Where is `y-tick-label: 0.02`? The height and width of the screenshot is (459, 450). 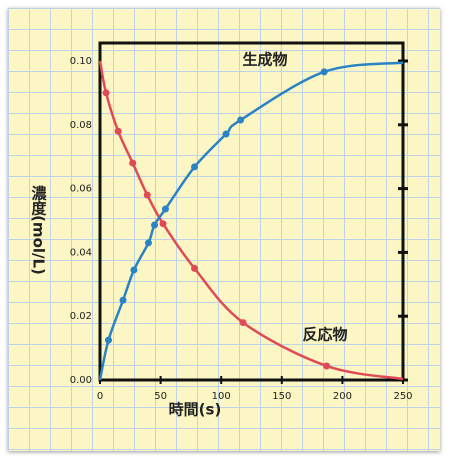 y-tick-label: 0.02 is located at coordinates (81, 316).